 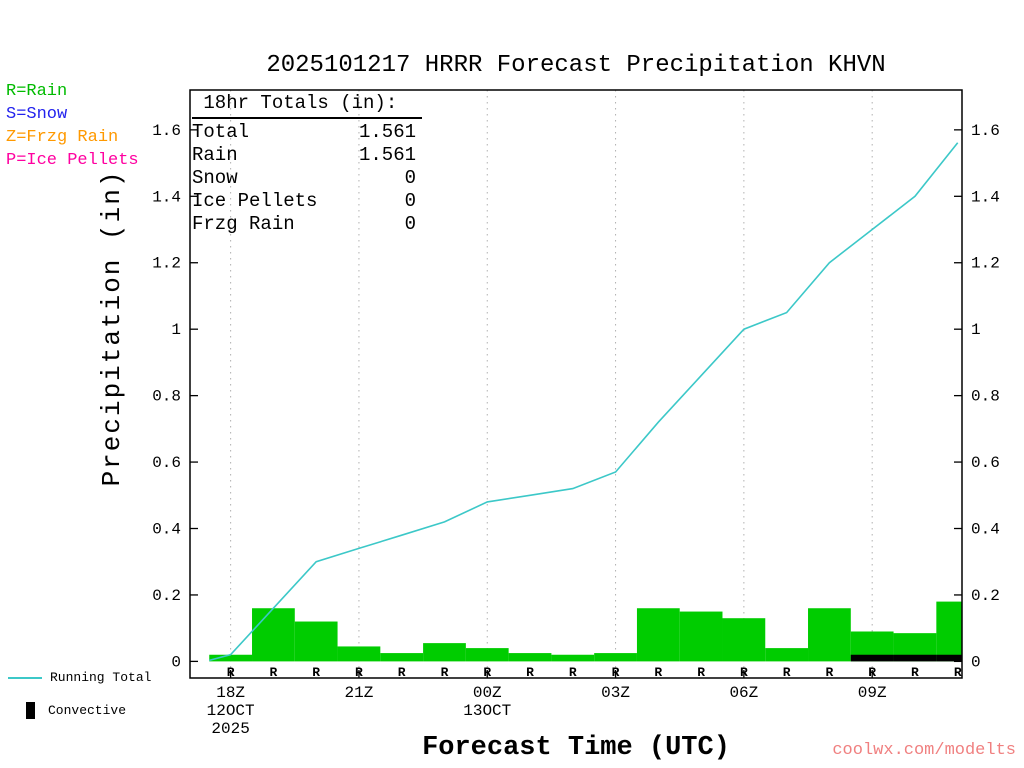 What do you see at coordinates (72, 160) in the screenshot?
I see `type-legend-p: P=Ice Pellets` at bounding box center [72, 160].